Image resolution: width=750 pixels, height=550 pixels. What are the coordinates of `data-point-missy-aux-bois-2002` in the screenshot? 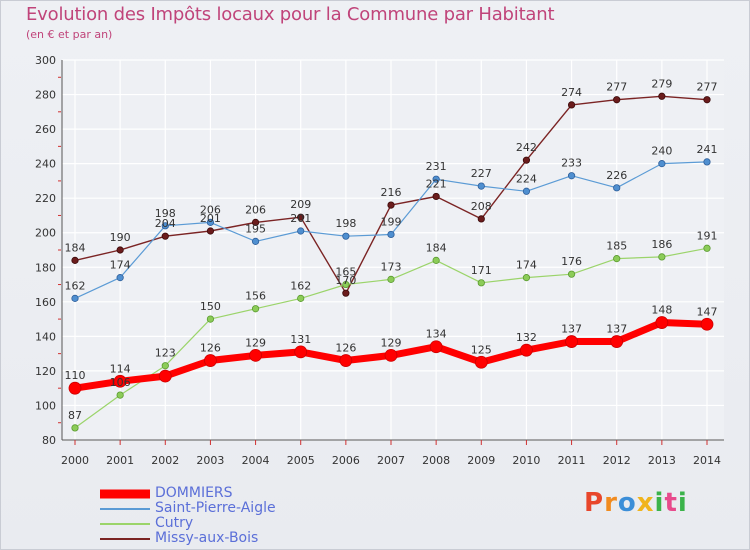 It's located at (165, 236).